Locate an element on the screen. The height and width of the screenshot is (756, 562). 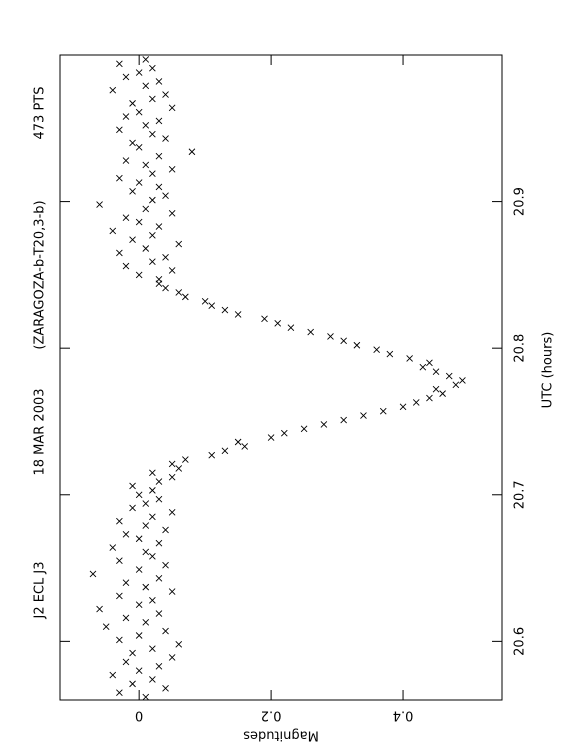
x-axis-title: UTC (hours) is located at coordinates (548, 370).